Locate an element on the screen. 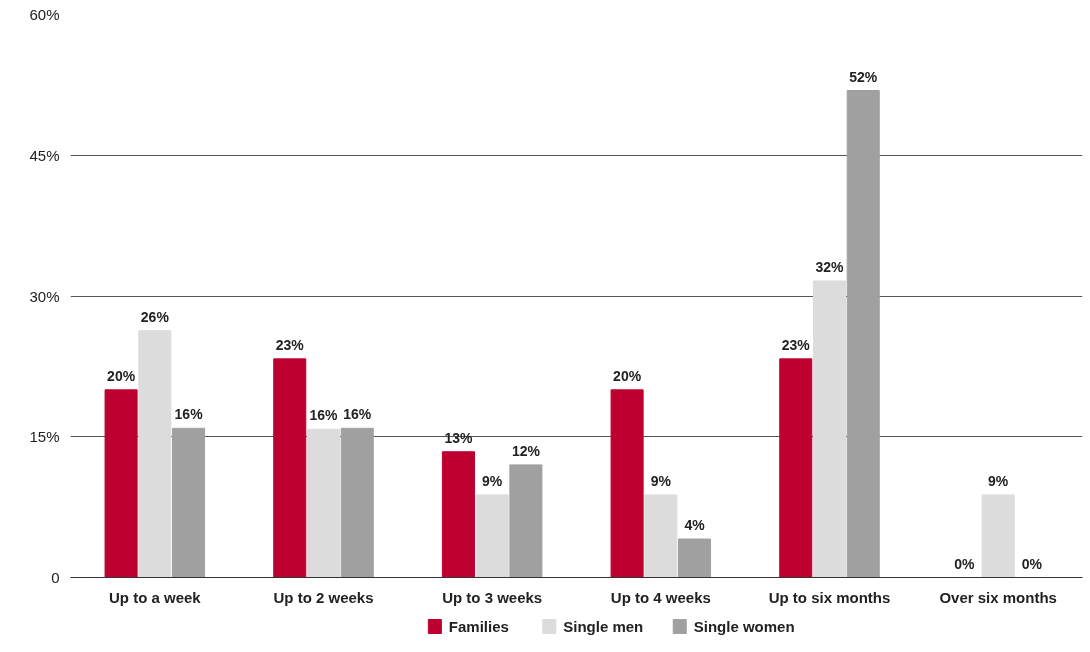 The image size is (1090, 652). x-tick-label: Up to 2 weeks is located at coordinates (323, 597).